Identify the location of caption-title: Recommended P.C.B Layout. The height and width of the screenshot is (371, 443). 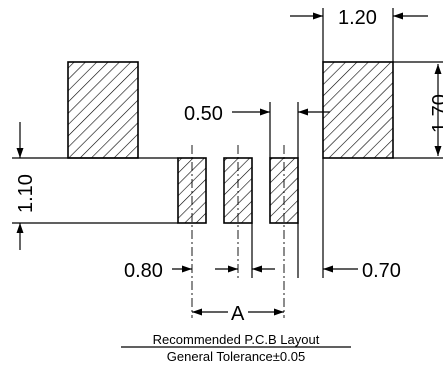
(236, 339).